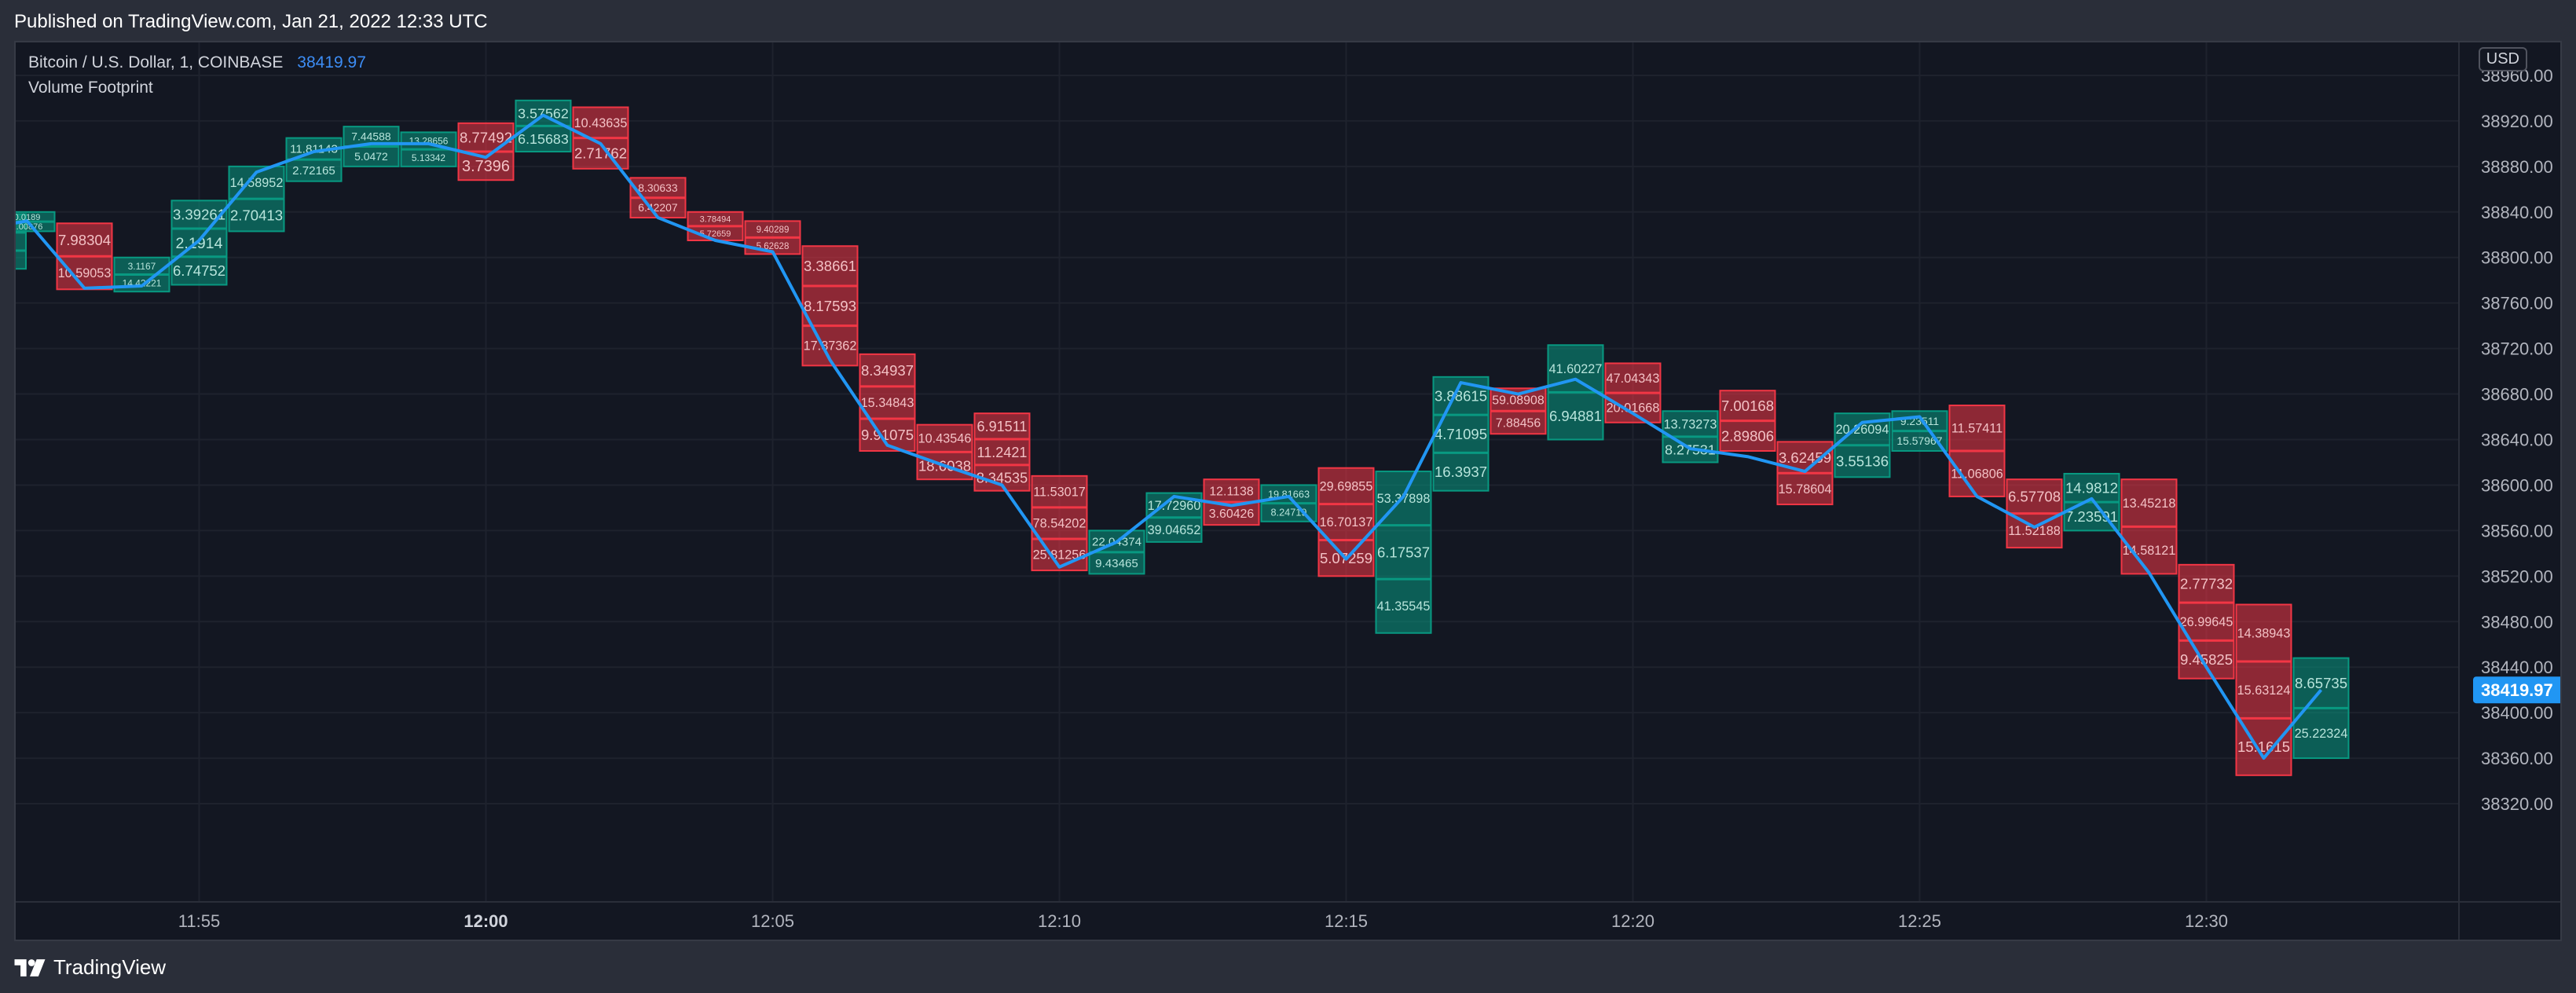 This screenshot has height=993, width=2576. Describe the element at coordinates (887, 370) in the screenshot. I see `footprint-volume-label: 8.34937` at that location.